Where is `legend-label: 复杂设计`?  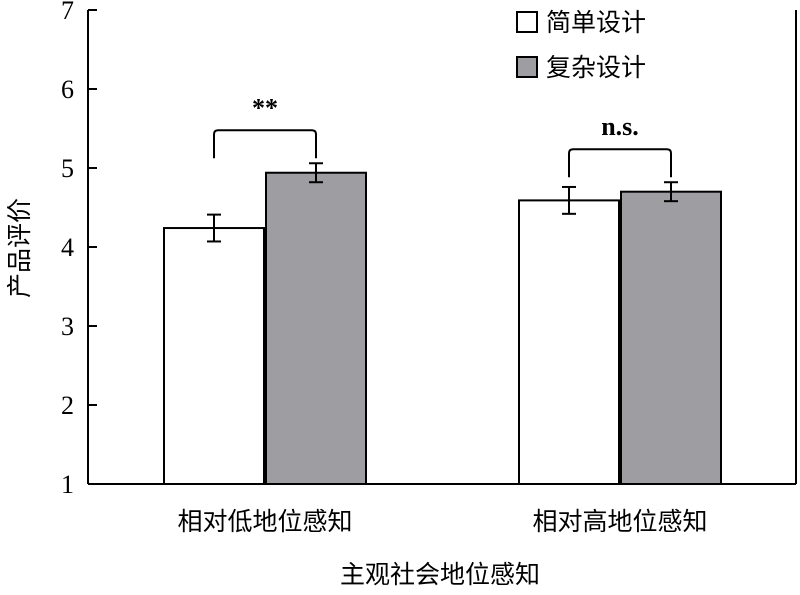 legend-label: 复杂设计 is located at coordinates (596, 67).